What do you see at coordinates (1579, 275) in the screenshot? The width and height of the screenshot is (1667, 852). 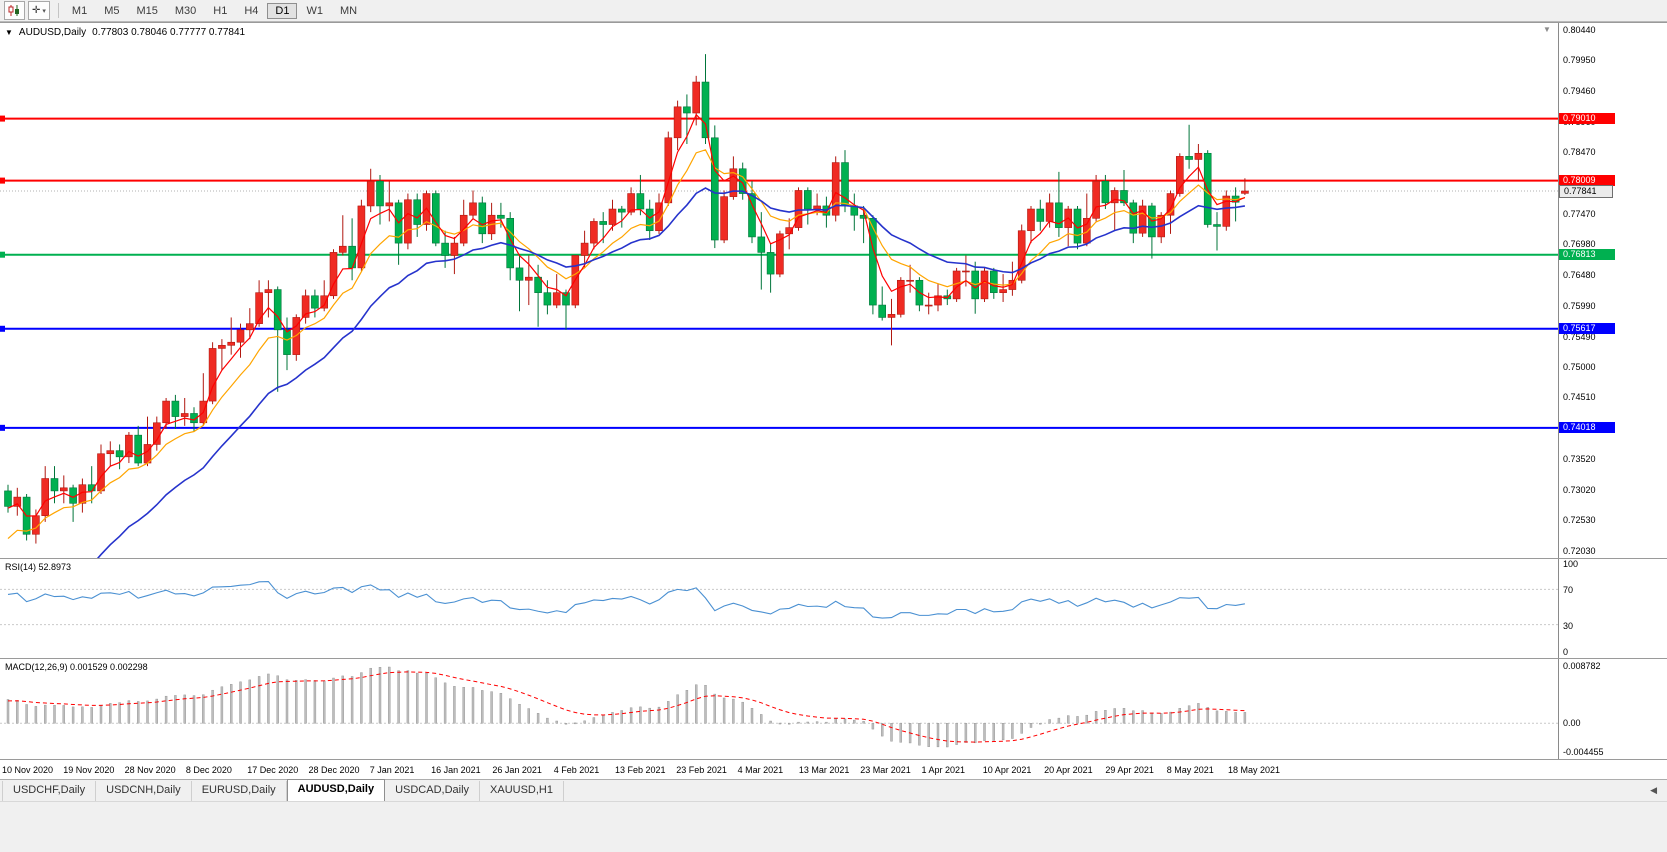 I see `price-axis-label: 0.76480` at bounding box center [1579, 275].